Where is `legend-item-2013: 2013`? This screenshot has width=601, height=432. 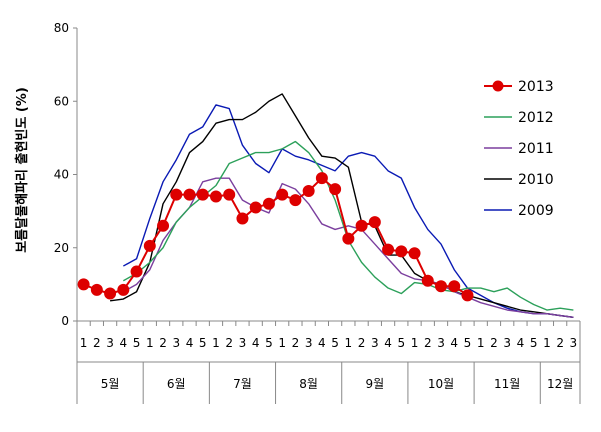
legend-item-2013: 2013 is located at coordinates (519, 87).